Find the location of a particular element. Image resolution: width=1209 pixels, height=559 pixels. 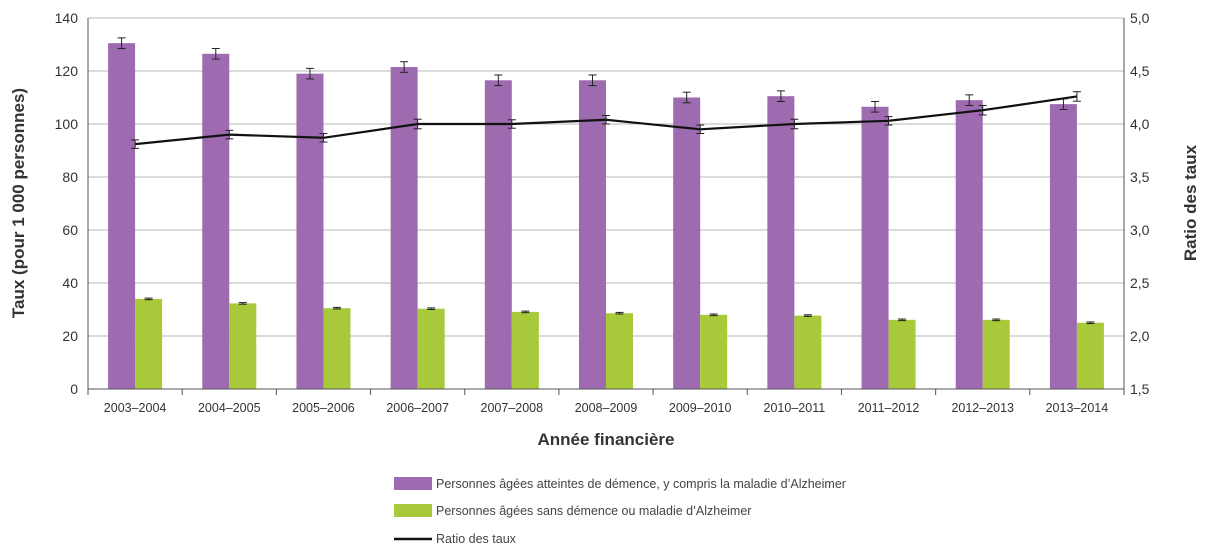

y-tick-label: 100 is located at coordinates (67, 124).